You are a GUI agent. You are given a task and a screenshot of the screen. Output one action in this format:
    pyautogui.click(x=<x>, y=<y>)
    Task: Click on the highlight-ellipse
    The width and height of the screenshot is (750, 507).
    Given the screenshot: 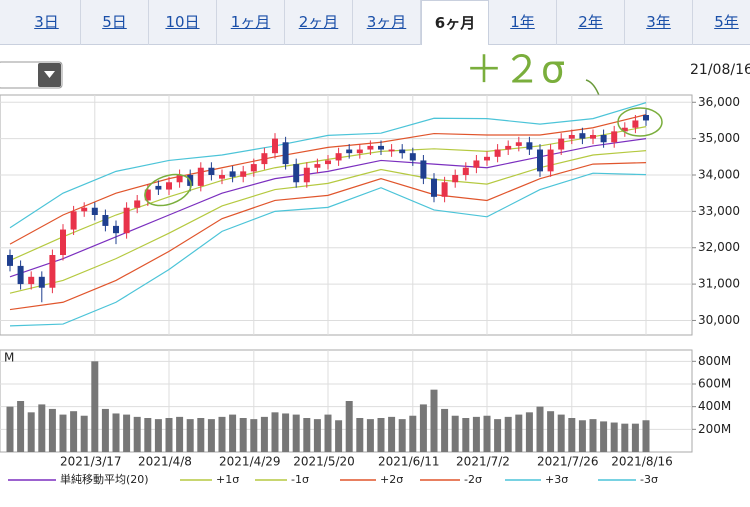 What is the action you would take?
    pyautogui.click(x=168, y=190)
    